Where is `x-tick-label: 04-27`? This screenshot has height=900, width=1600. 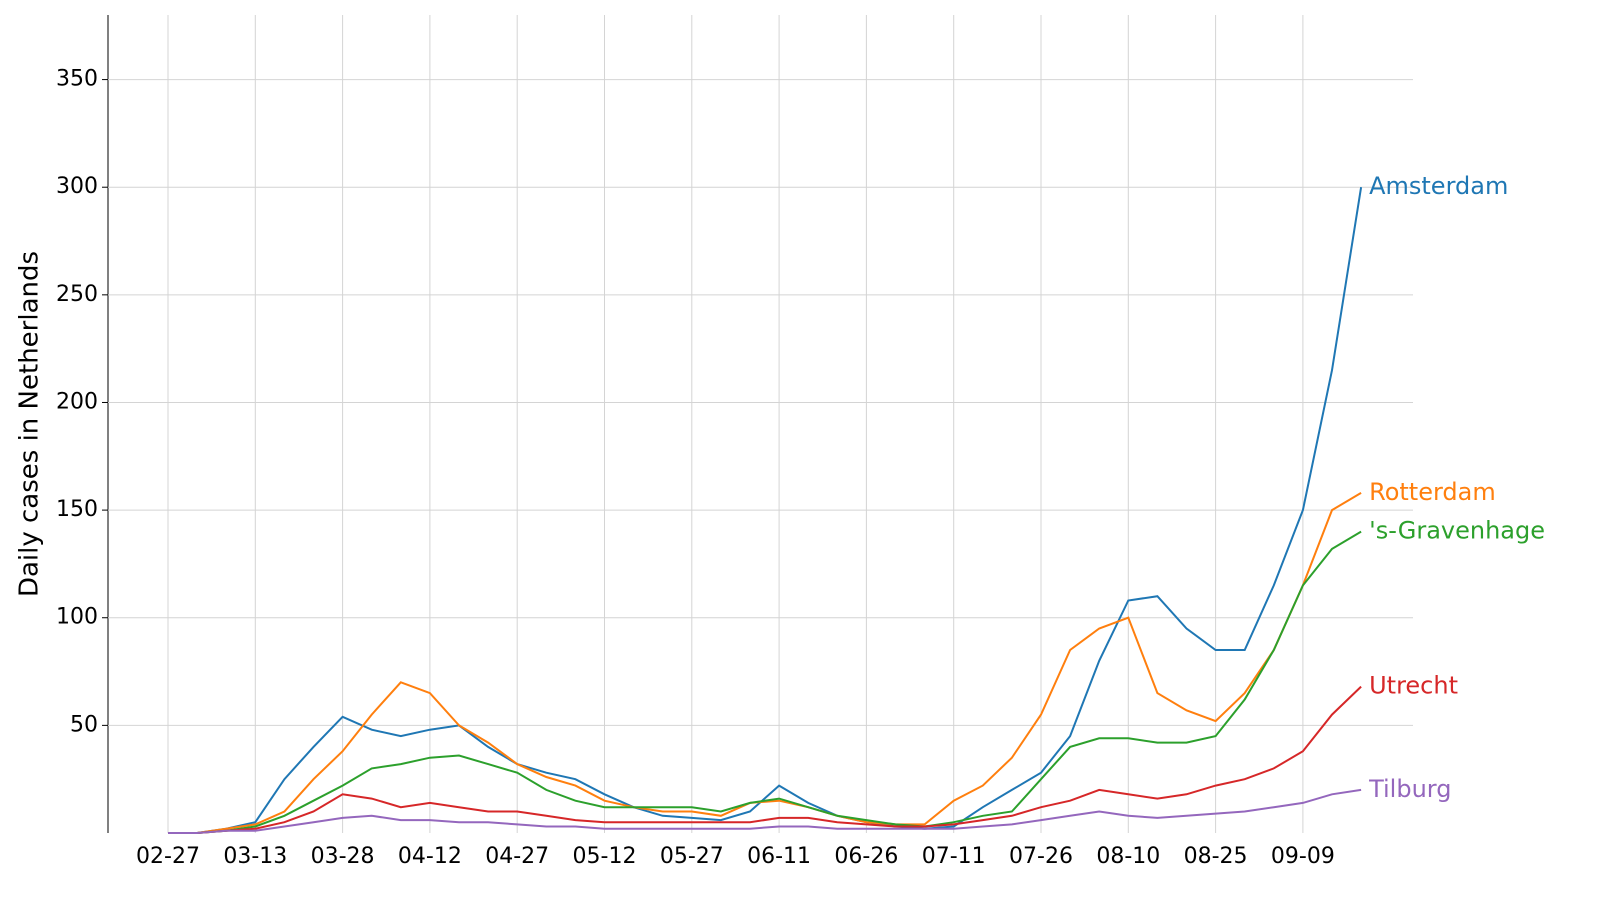
x-tick-label: 04-27 is located at coordinates (517, 856).